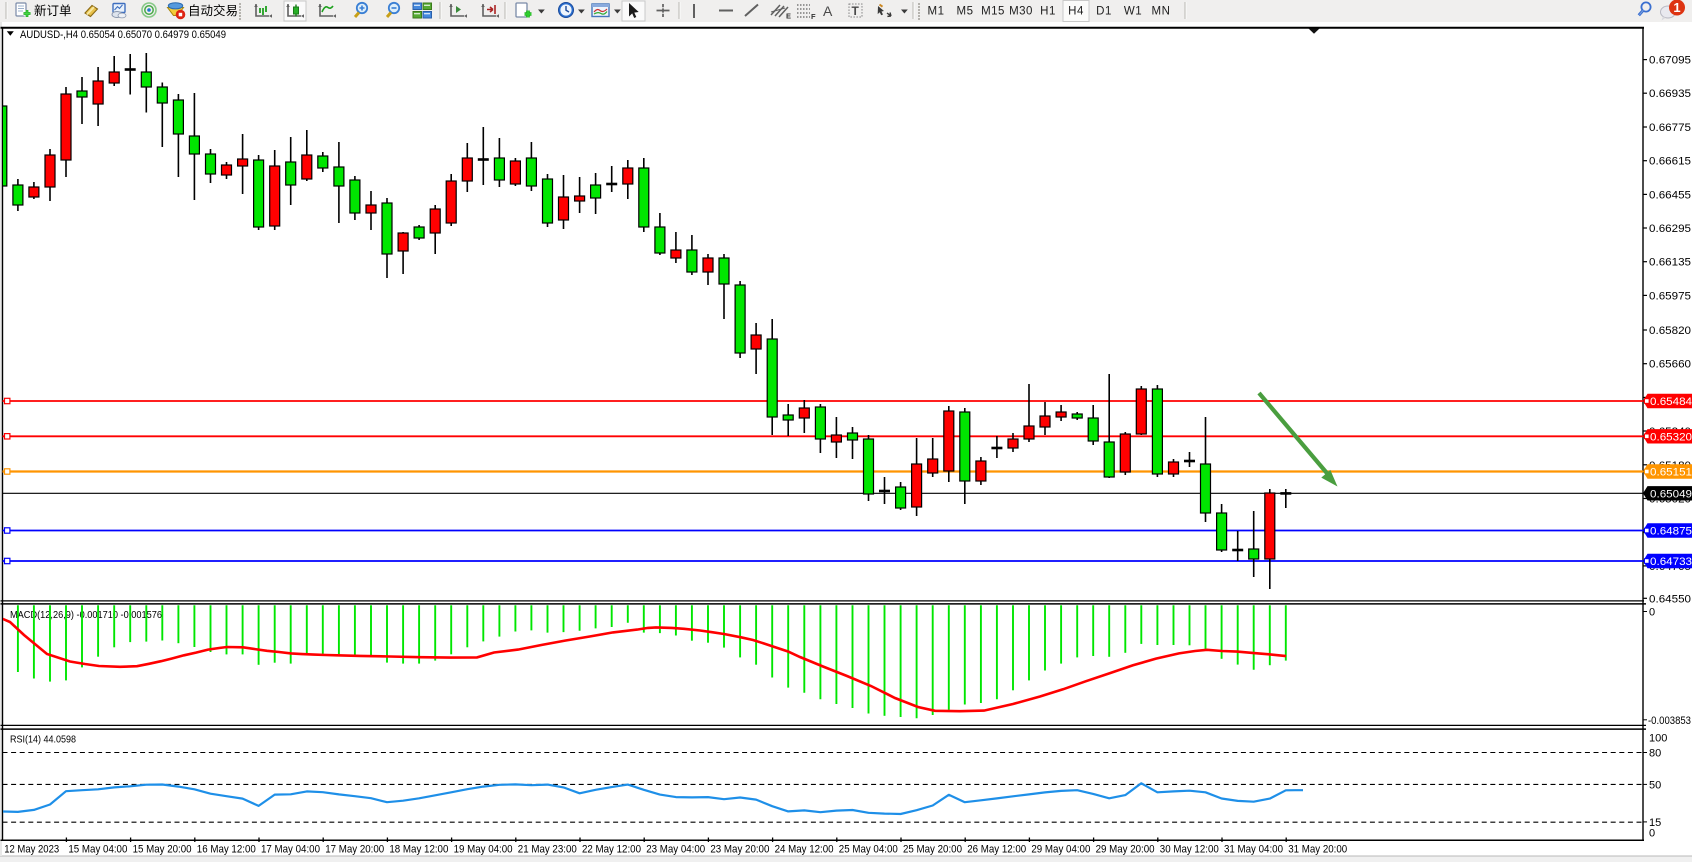 This screenshot has height=862, width=1692. What do you see at coordinates (97, 850) in the screenshot?
I see `svg-text: 15 May 04:00` at bounding box center [97, 850].